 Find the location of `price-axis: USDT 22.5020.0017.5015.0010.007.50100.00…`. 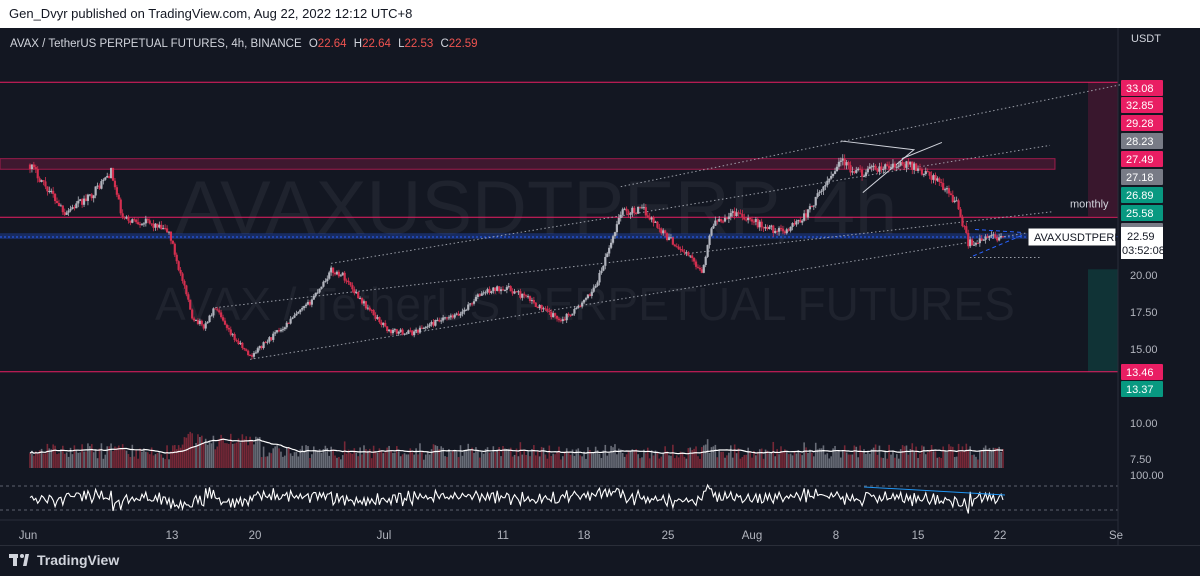

price-axis: USDT 22.5020.0017.5015.0010.007.50100.00… is located at coordinates (1141, 286).